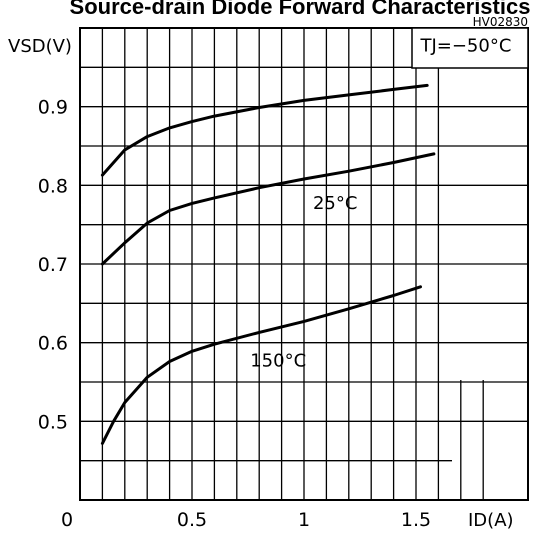 The image size is (534, 535). I want to click on x-tick-label: 0.5, so click(192, 519).